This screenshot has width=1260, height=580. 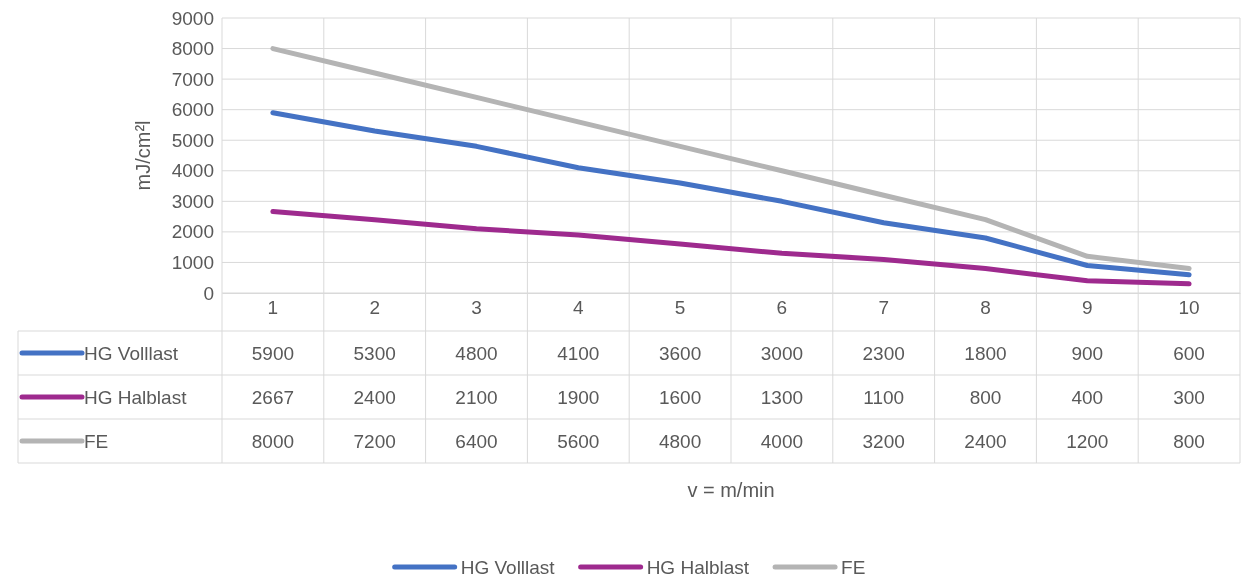 What do you see at coordinates (1189, 397) in the screenshot?
I see `data-label: 300` at bounding box center [1189, 397].